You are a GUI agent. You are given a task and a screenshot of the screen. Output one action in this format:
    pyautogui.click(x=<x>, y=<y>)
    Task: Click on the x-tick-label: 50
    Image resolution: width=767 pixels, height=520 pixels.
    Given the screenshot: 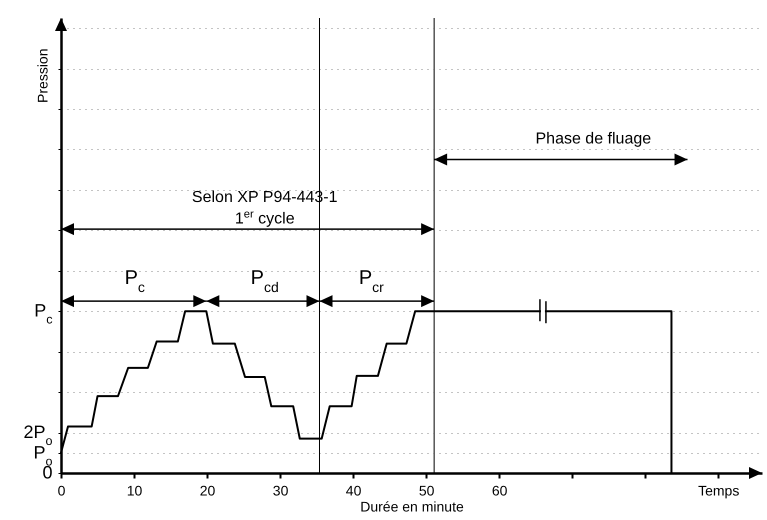 What is the action you would take?
    pyautogui.click(x=426, y=490)
    